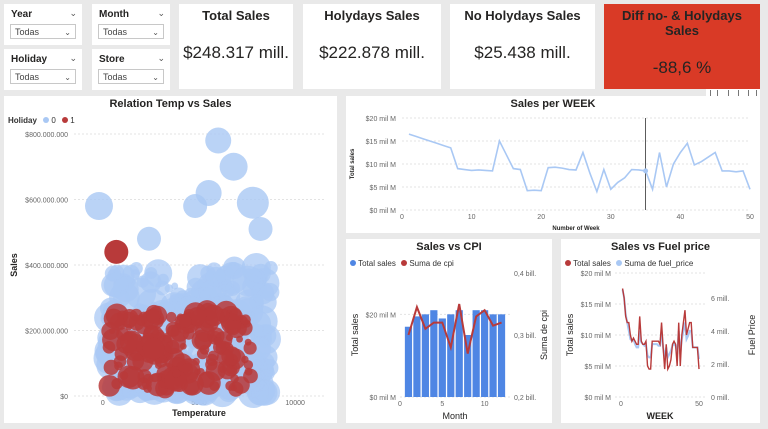  I want to click on card-total-sales: Total Sales $248.317 mill., so click(236, 46).